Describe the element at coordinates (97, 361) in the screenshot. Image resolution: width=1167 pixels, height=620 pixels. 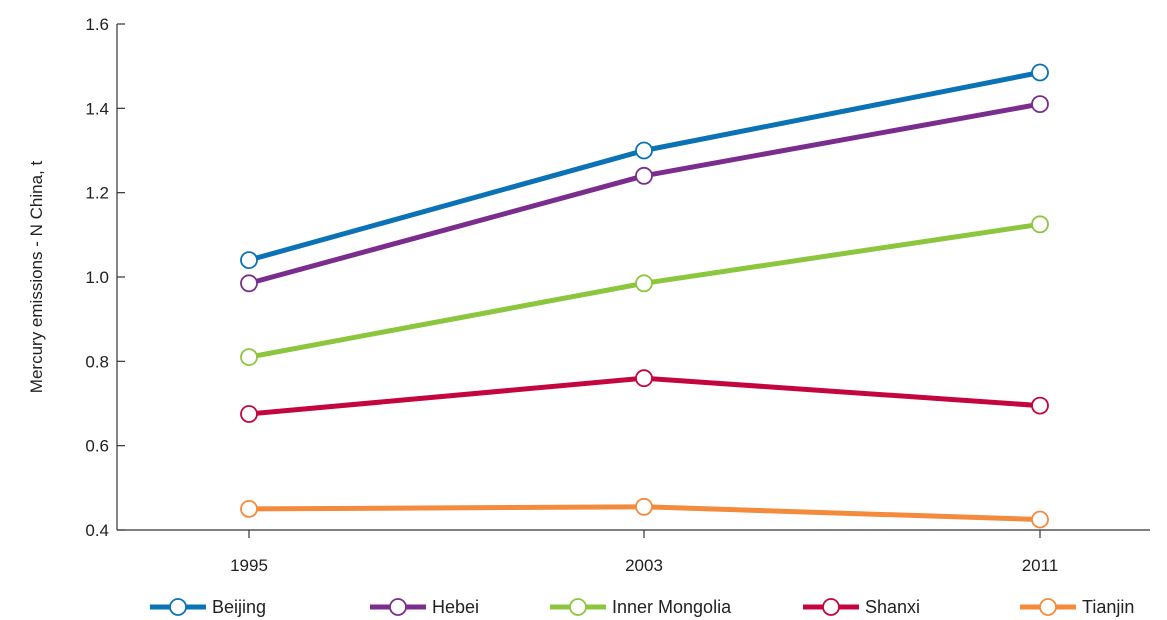
I see `y-tick-label: 0.8` at that location.